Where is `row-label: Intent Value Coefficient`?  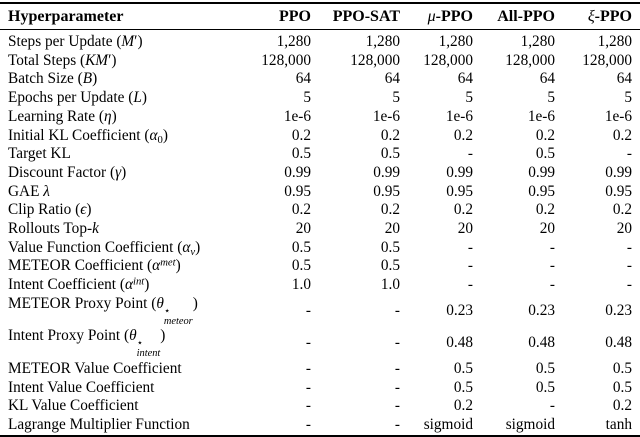
row-label: Intent Value Coefficient is located at coordinates (81, 387).